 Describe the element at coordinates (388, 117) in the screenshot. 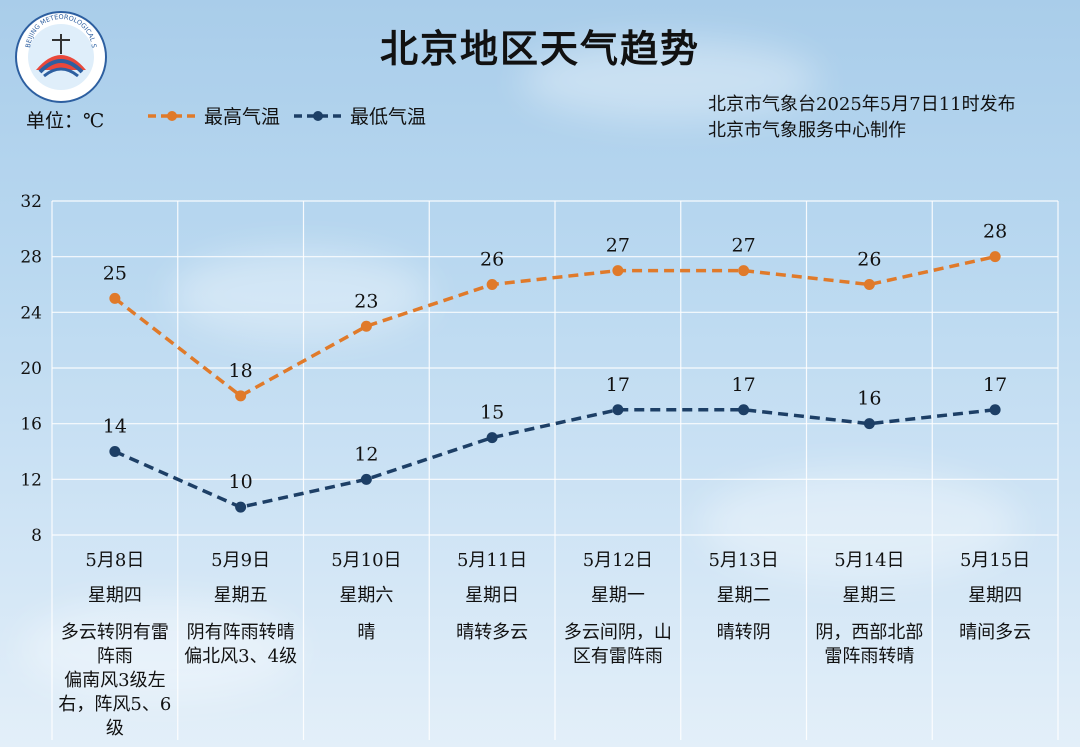

I see `legend-low-label: 最低气温` at that location.